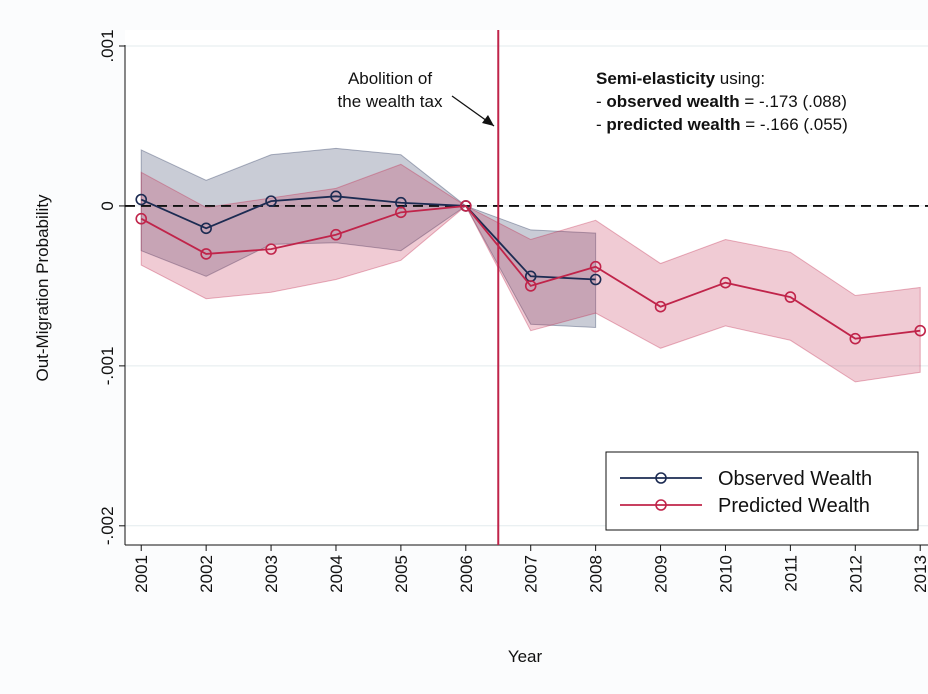  Describe the element at coordinates (795, 479) in the screenshot. I see `legend-label: Observed Wealth` at that location.